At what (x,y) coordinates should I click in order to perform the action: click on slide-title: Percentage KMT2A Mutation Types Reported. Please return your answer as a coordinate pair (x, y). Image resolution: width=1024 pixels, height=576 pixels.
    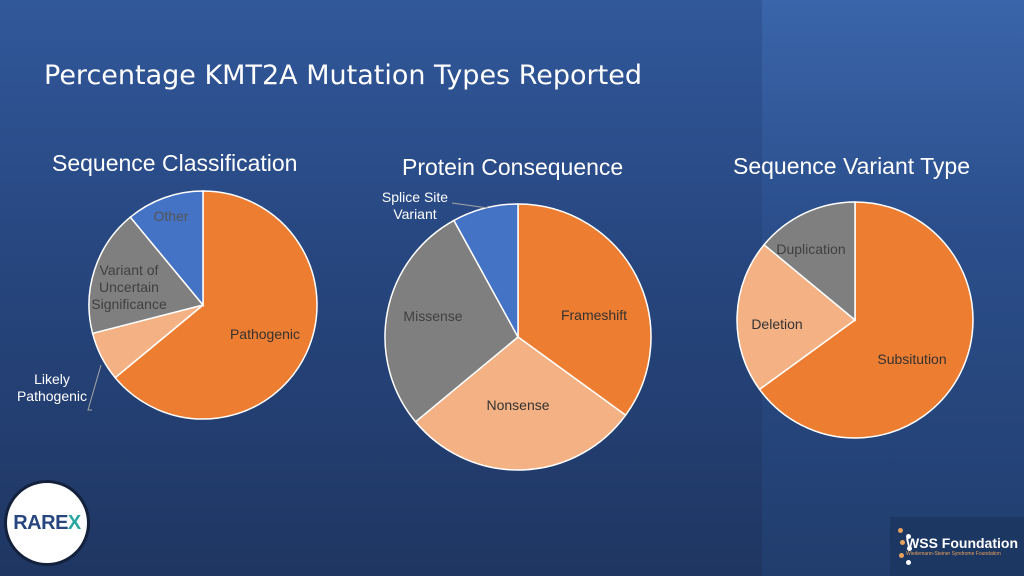
    Looking at the image, I should click on (343, 75).